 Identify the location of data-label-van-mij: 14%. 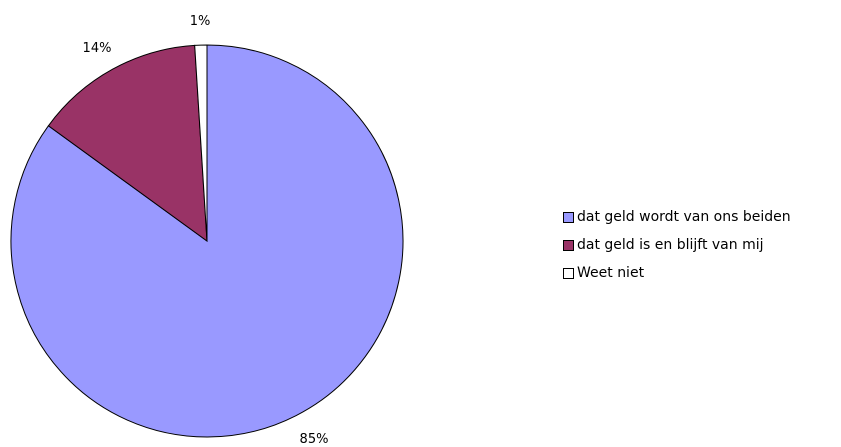
(97, 48).